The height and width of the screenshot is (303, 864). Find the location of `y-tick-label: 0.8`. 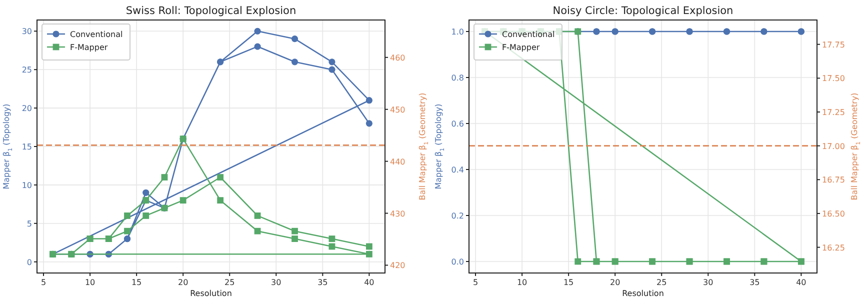

y-tick-label: 0.8 is located at coordinates (457, 78).